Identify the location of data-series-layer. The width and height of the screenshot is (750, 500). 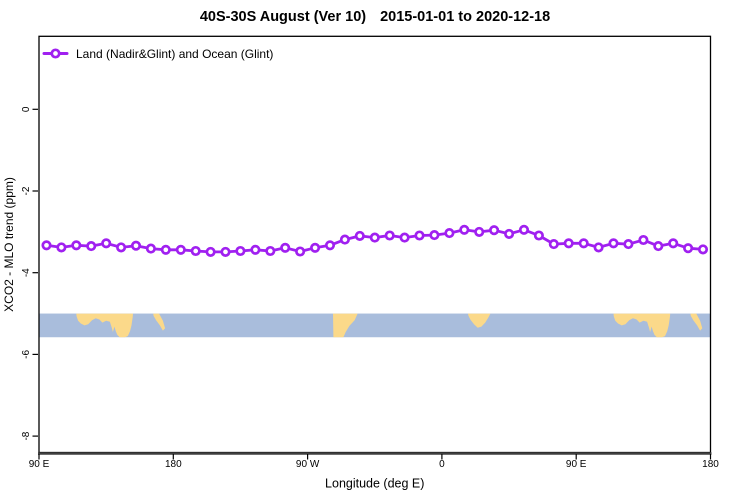
(375, 240).